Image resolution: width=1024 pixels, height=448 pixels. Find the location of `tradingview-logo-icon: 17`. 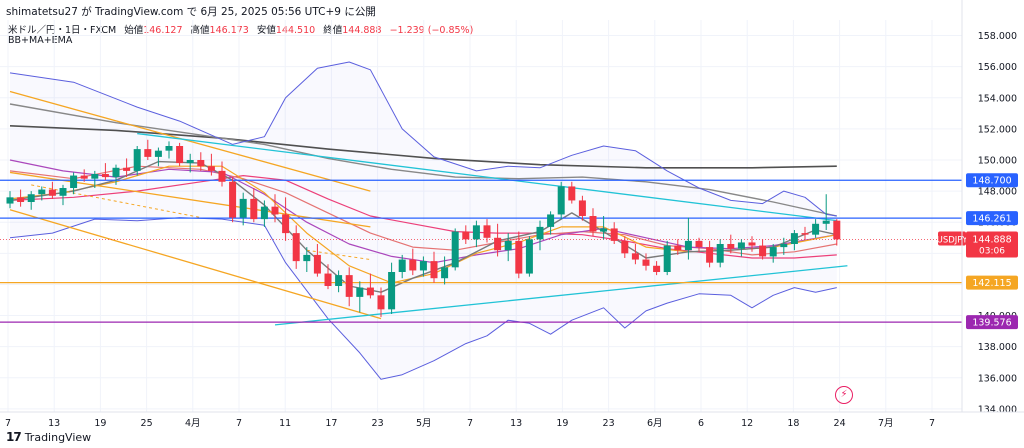

tradingview-logo-icon: 17 is located at coordinates (14, 437).